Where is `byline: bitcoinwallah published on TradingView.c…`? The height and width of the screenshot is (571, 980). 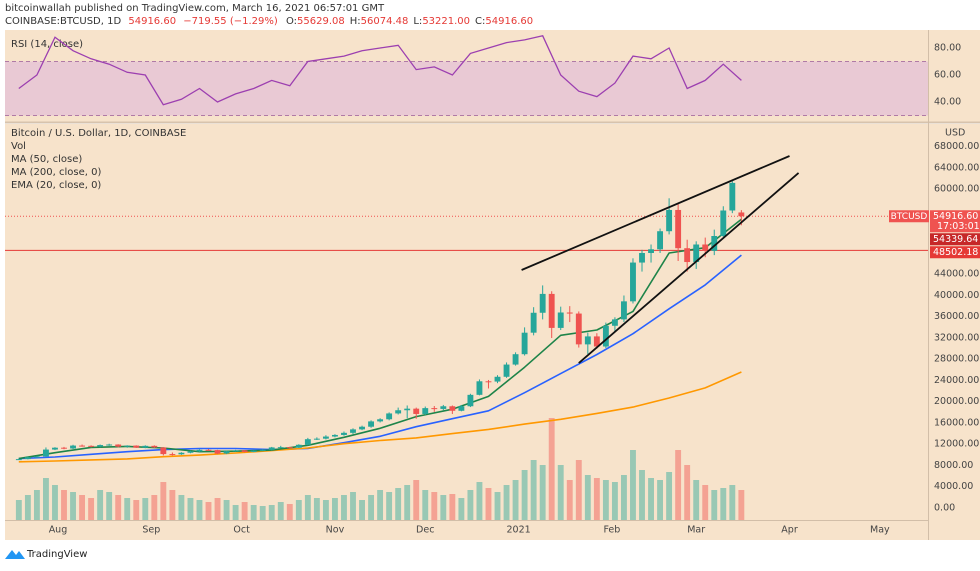 byline: bitcoinwallah published on TradingView.c… is located at coordinates (195, 8).